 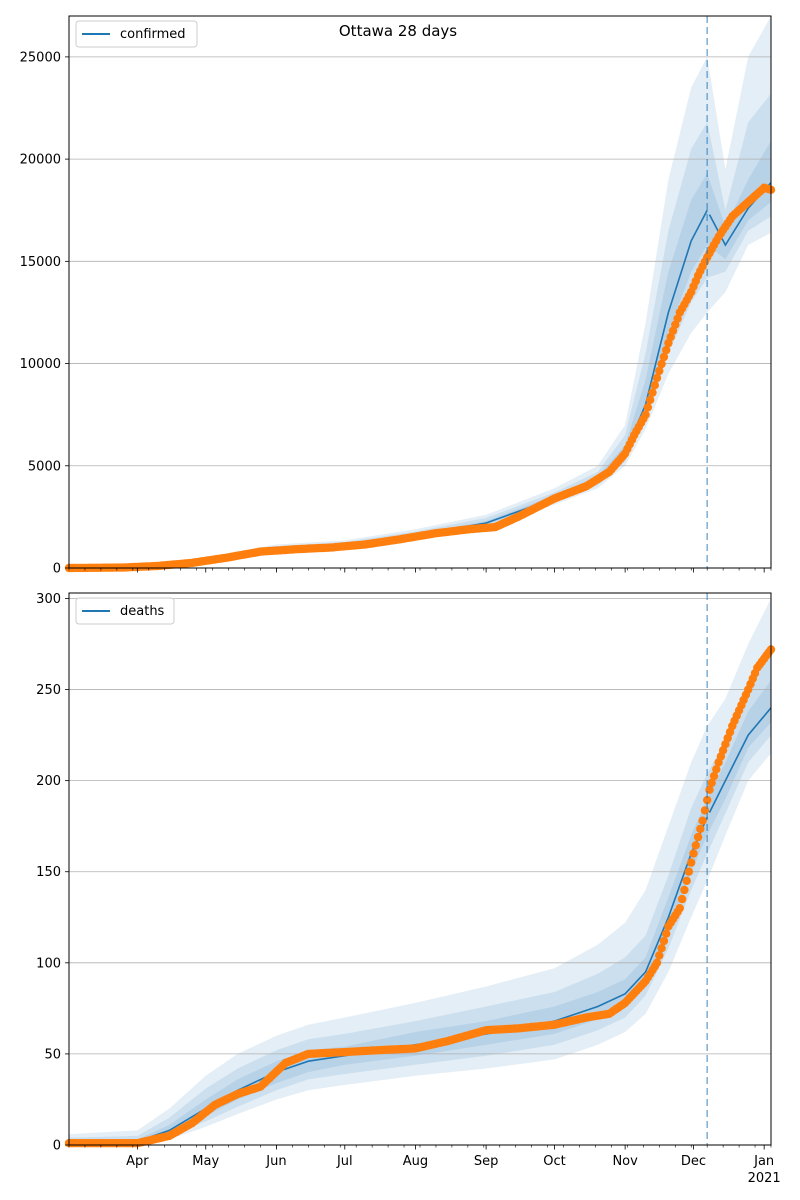 I want to click on y-tick-label: 300, so click(x=48, y=599).